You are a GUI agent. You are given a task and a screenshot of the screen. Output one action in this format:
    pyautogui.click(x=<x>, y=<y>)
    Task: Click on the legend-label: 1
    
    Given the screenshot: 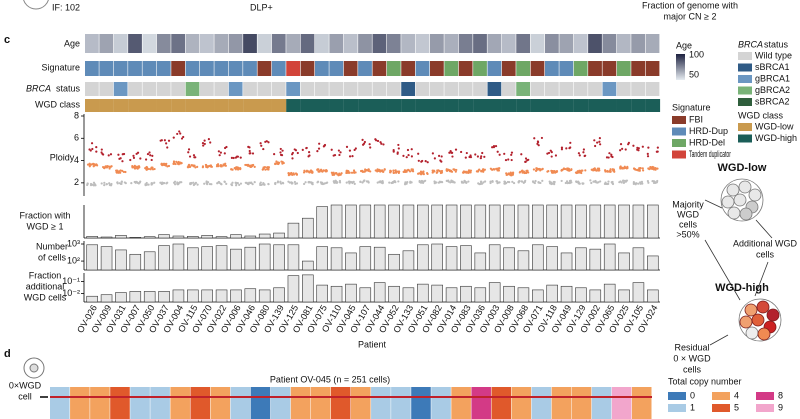 What is the action you would take?
    pyautogui.click(x=692, y=407)
    